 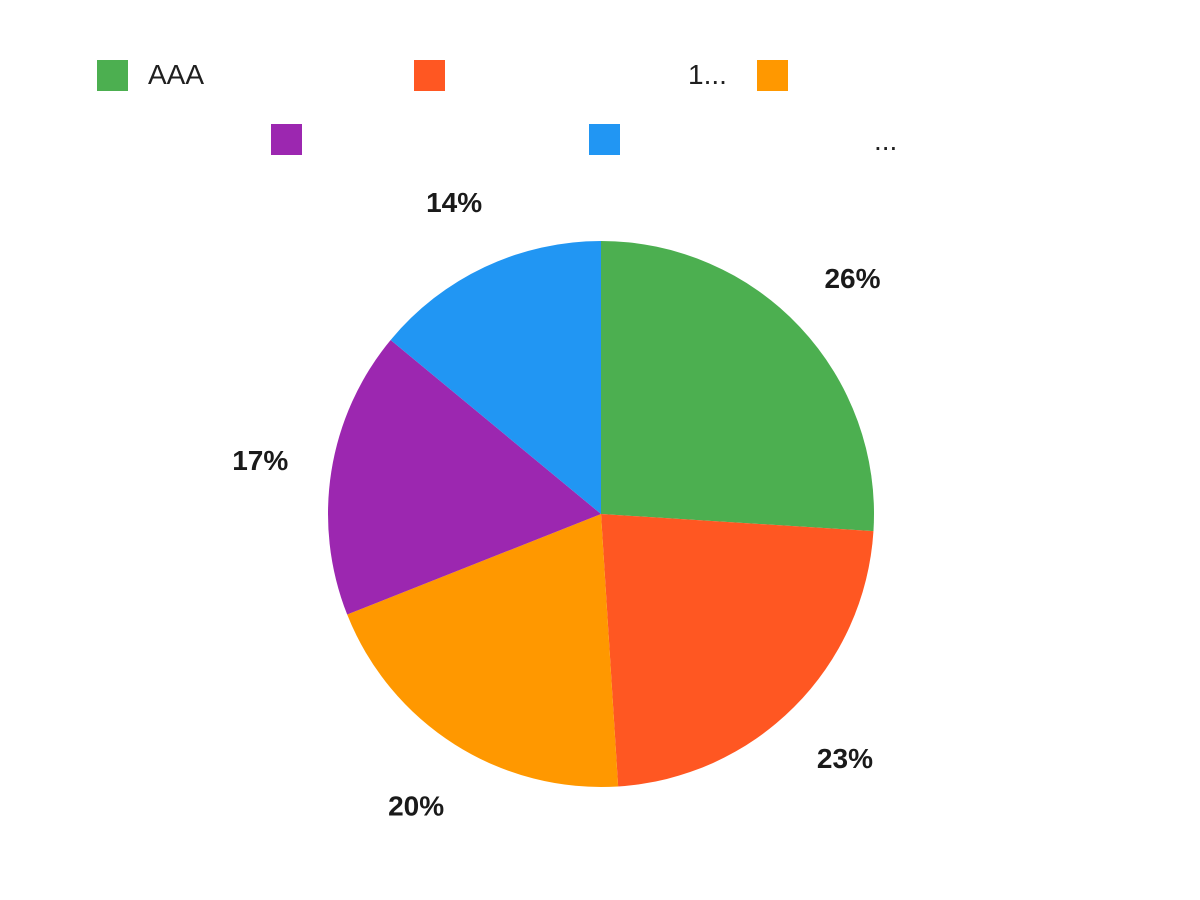 I want to click on pie-slice-green, so click(x=737, y=386).